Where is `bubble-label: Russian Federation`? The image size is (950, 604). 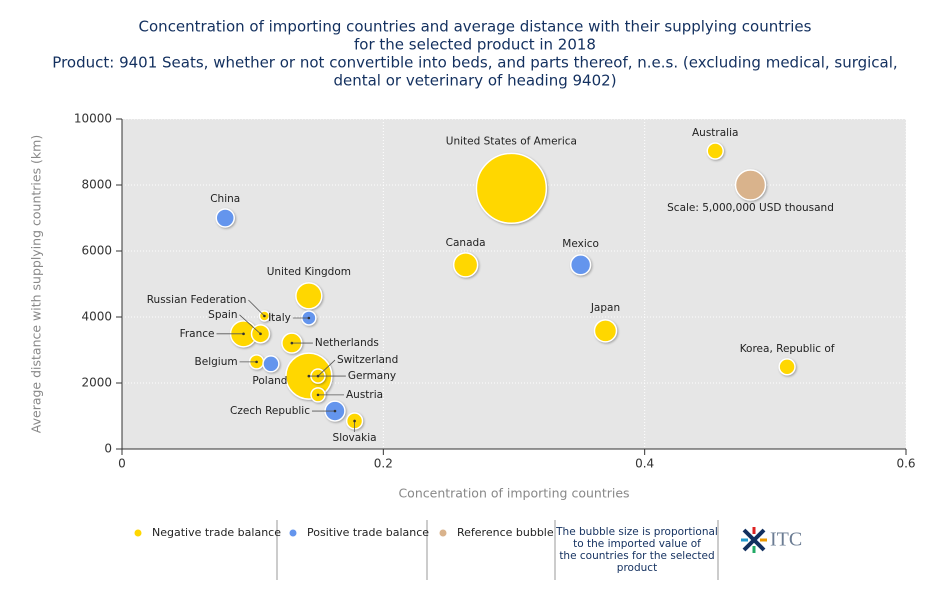 bubble-label: Russian Federation is located at coordinates (197, 300).